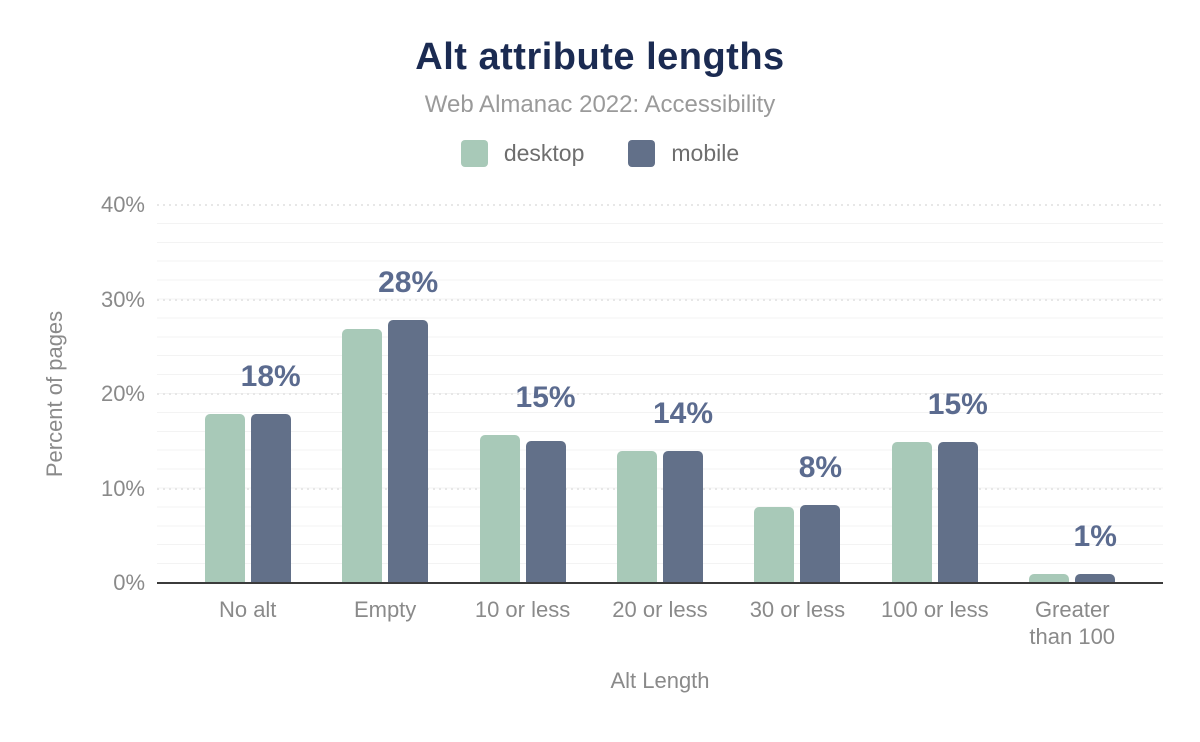 The image size is (1200, 742). I want to click on chart-title: Alt attribute lengths, so click(600, 57).